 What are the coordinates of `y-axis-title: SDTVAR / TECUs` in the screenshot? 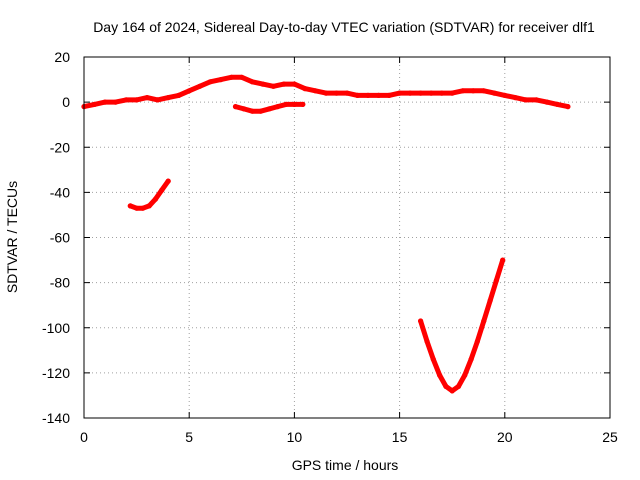 It's located at (12, 237).